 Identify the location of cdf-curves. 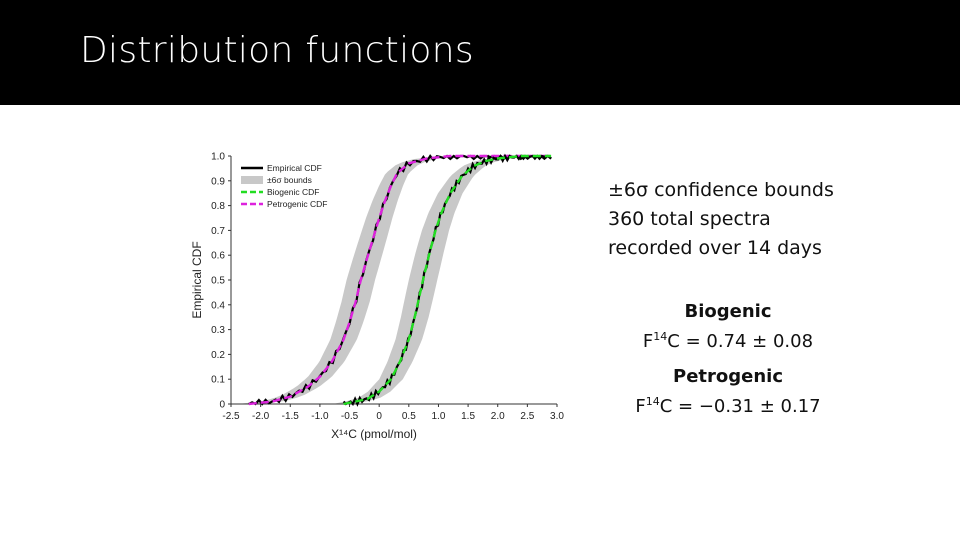
(400, 280).